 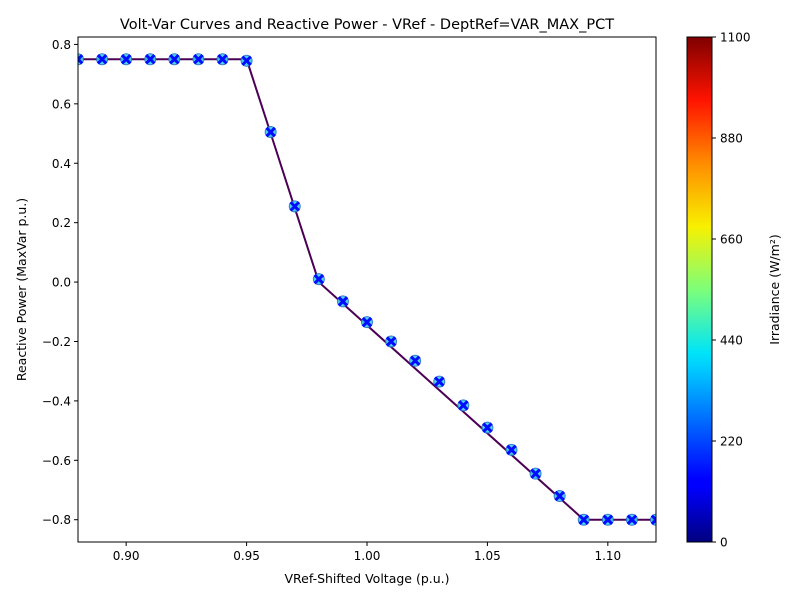 What do you see at coordinates (731, 442) in the screenshot?
I see `colorbar-tick-label: 220` at bounding box center [731, 442].